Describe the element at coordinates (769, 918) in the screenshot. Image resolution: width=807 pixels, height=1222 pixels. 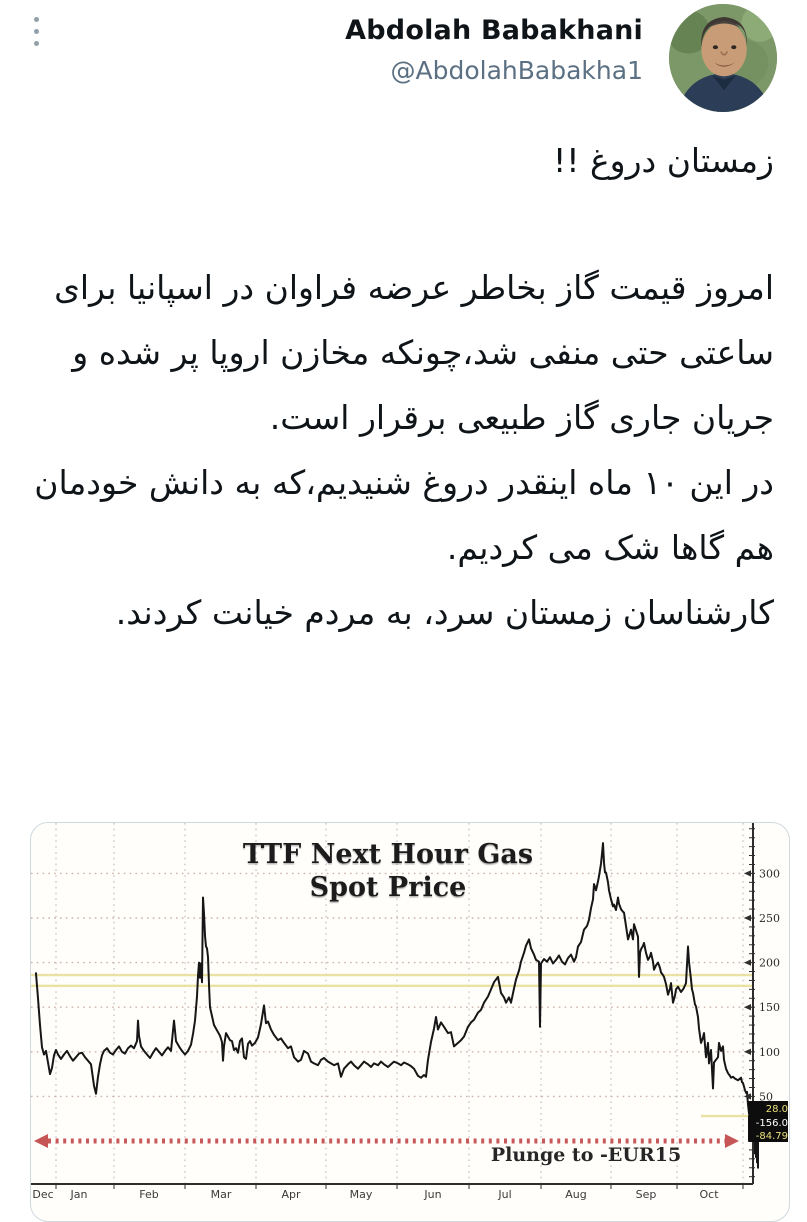
I see `y-tick-label: 250` at that location.